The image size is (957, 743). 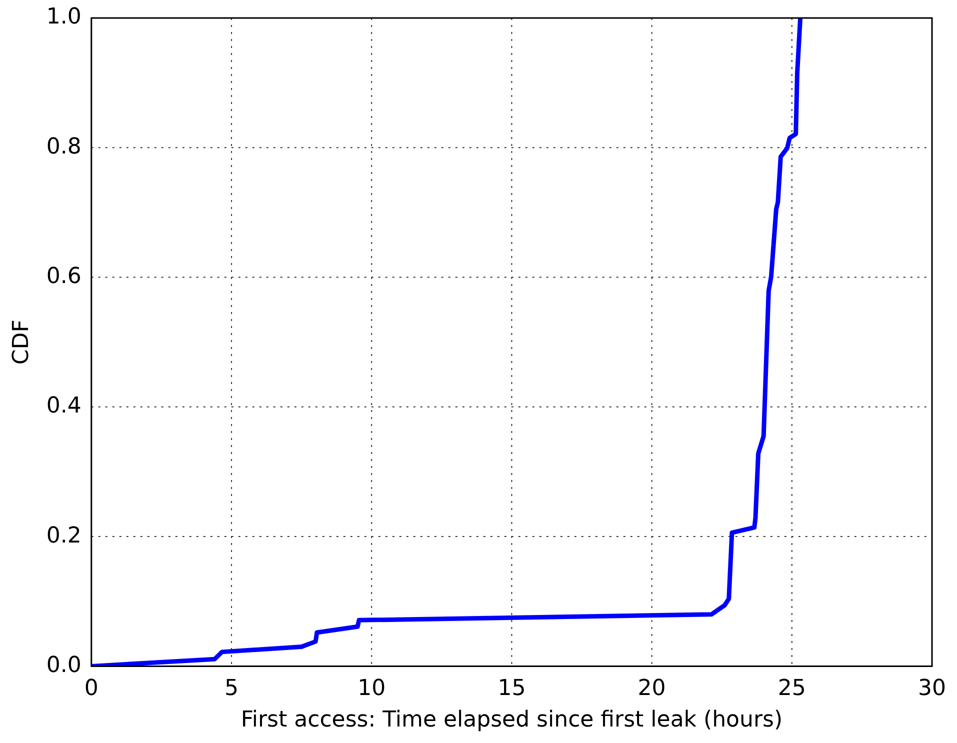 I want to click on y-tick-label: 0.0, so click(x=64, y=665).